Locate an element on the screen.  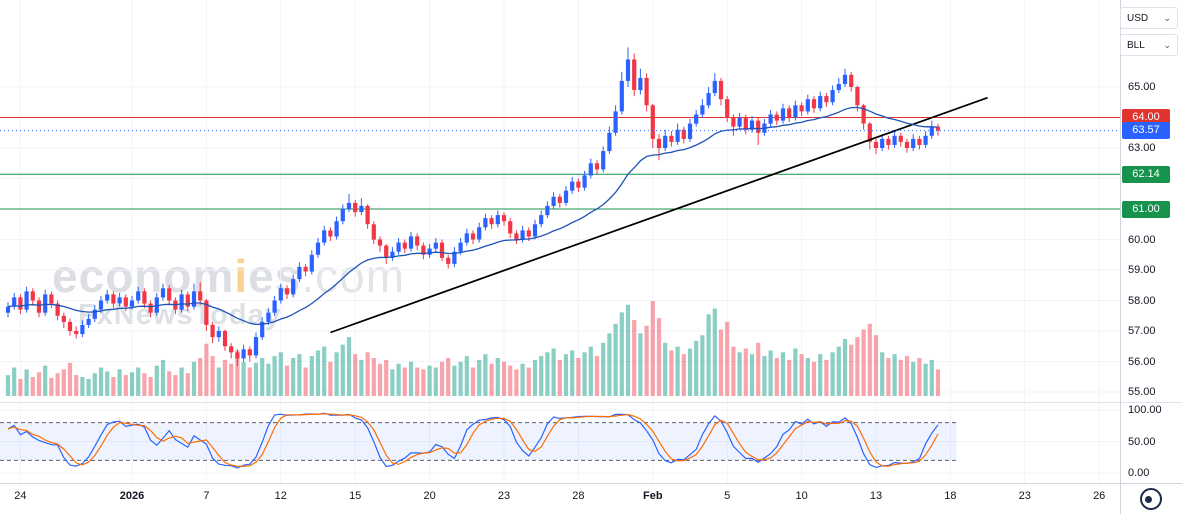
stochastic-band is located at coordinates (478, 441).